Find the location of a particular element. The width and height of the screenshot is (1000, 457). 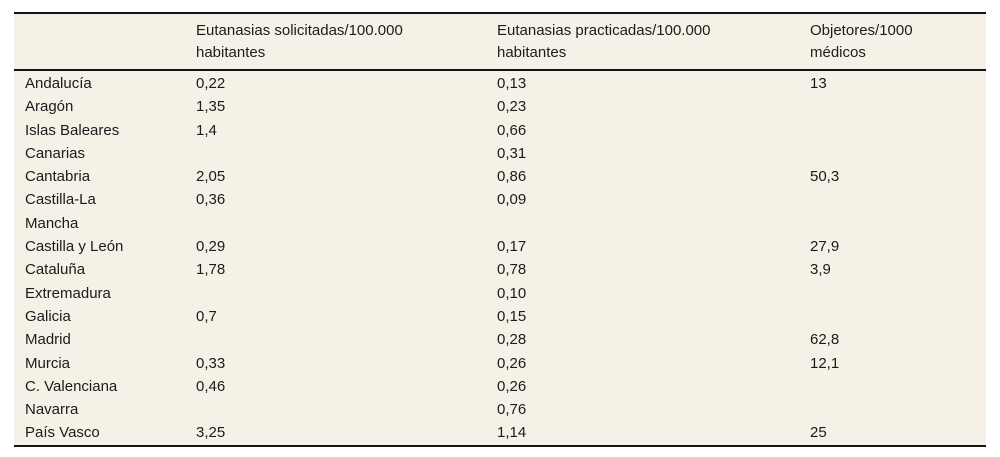

region-cell: C. Valenciana is located at coordinates (105, 386).